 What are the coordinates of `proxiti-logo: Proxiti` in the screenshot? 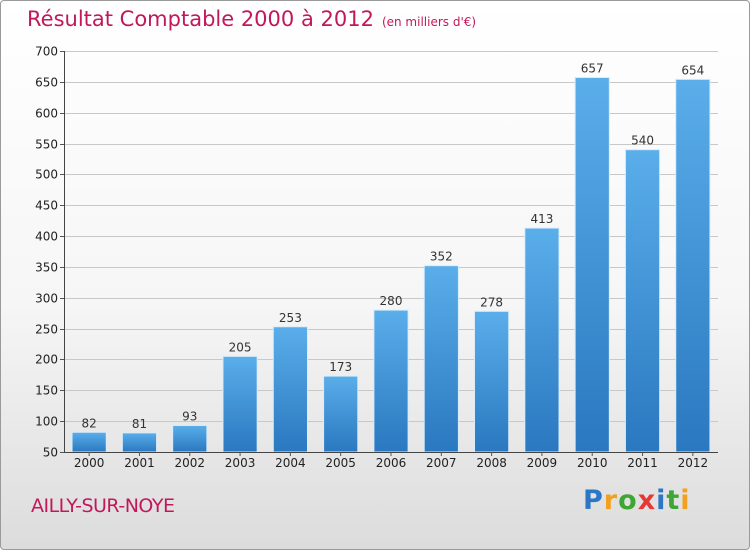 It's located at (637, 500).